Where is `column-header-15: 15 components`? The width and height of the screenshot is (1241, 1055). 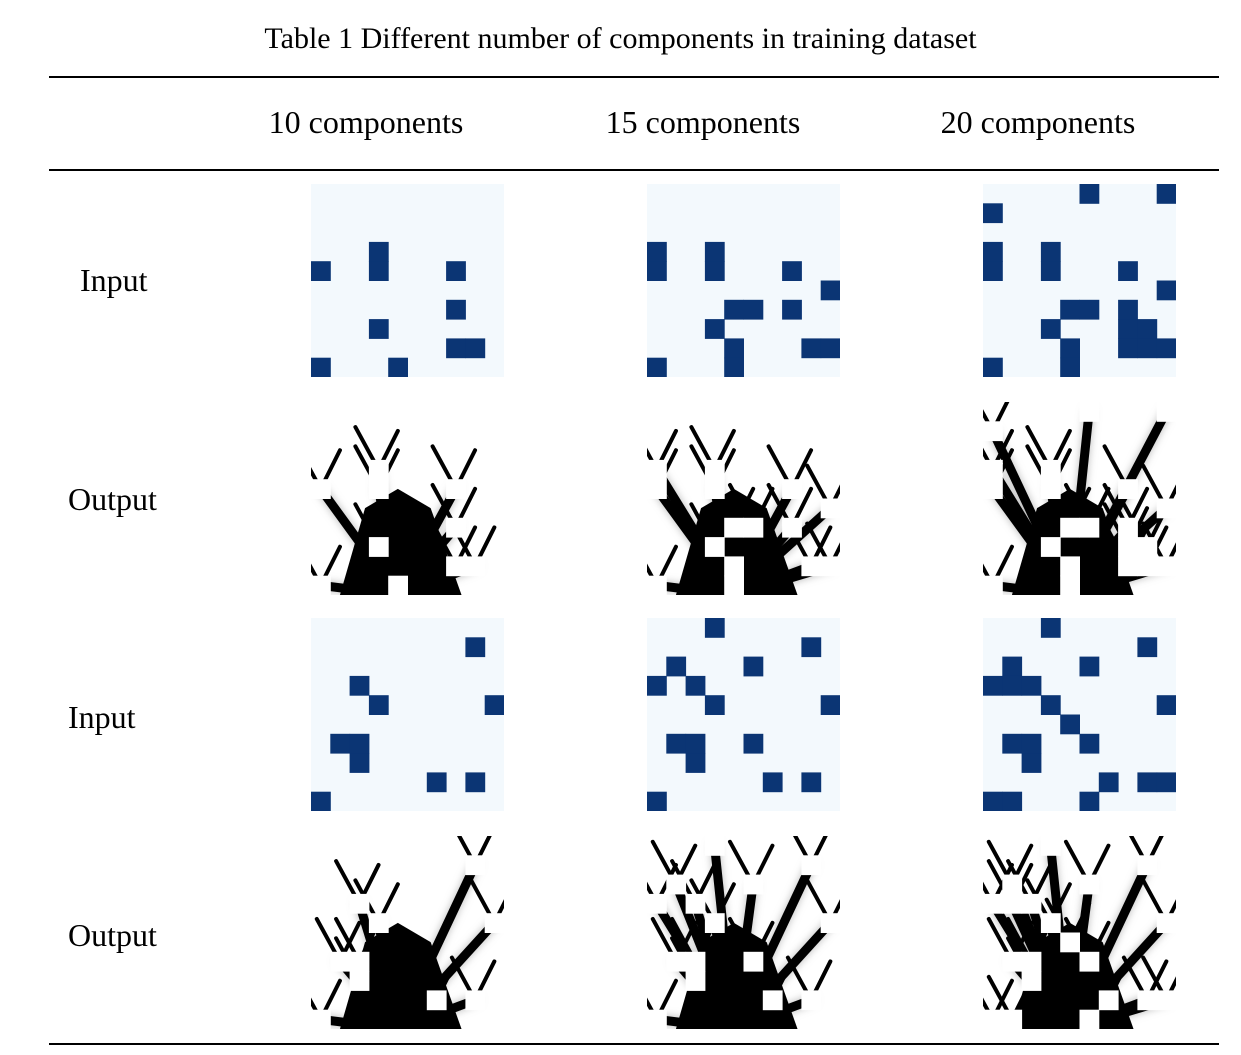
column-header-15: 15 components is located at coordinates (703, 122).